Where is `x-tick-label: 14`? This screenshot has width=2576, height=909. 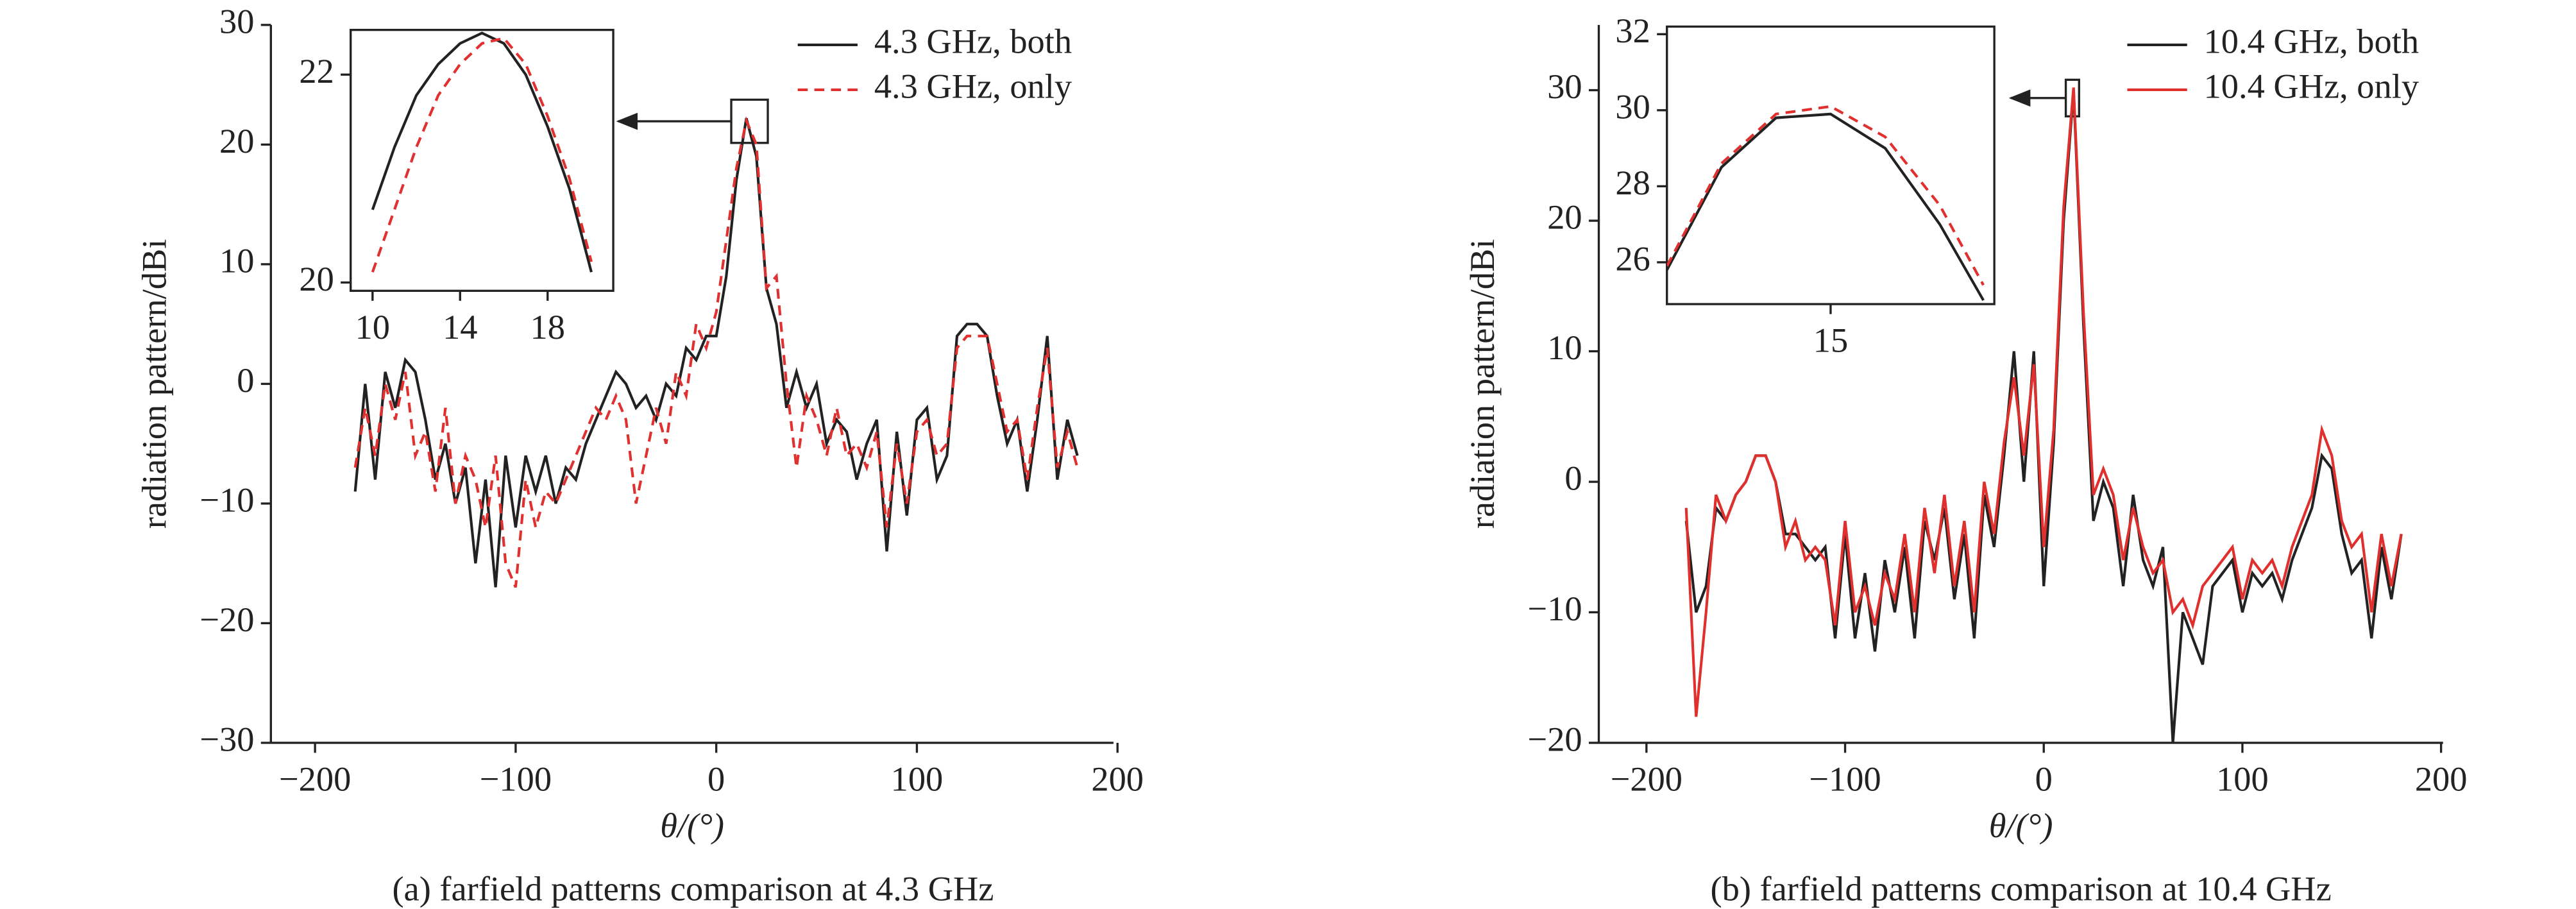
x-tick-label: 14 is located at coordinates (460, 327).